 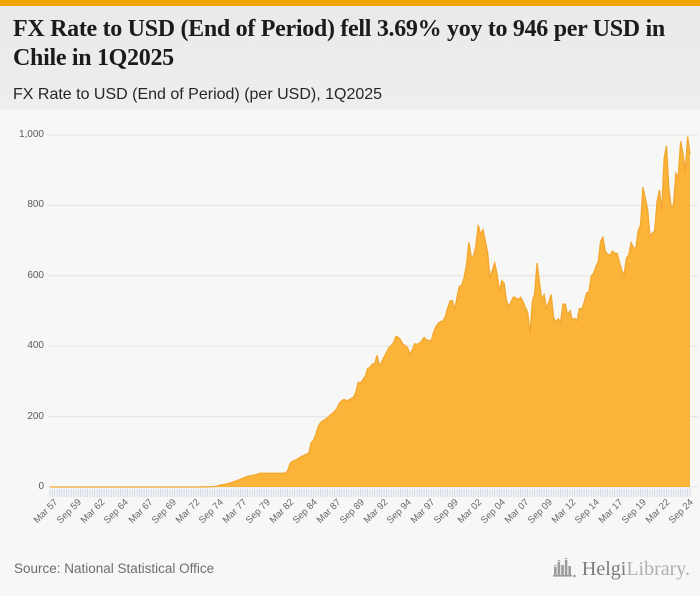 What do you see at coordinates (35, 275) in the screenshot?
I see `y-axis-label: 600` at bounding box center [35, 275].